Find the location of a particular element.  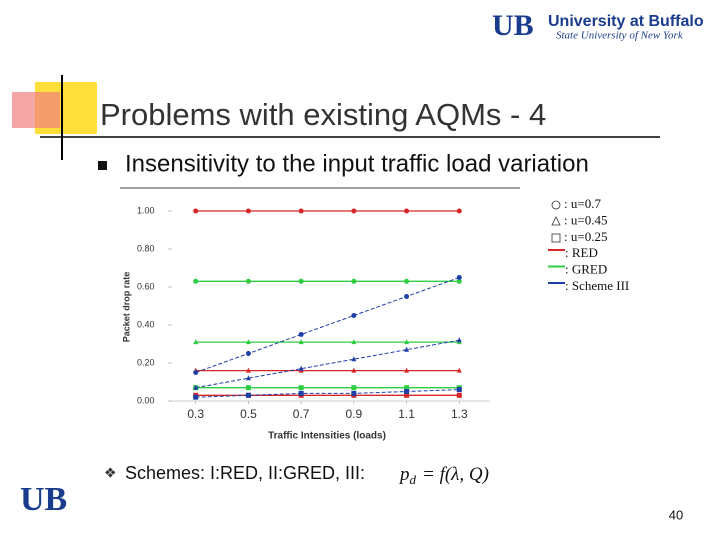

x-axis-label: Traffic Intensities (loads) is located at coordinates (327, 436).